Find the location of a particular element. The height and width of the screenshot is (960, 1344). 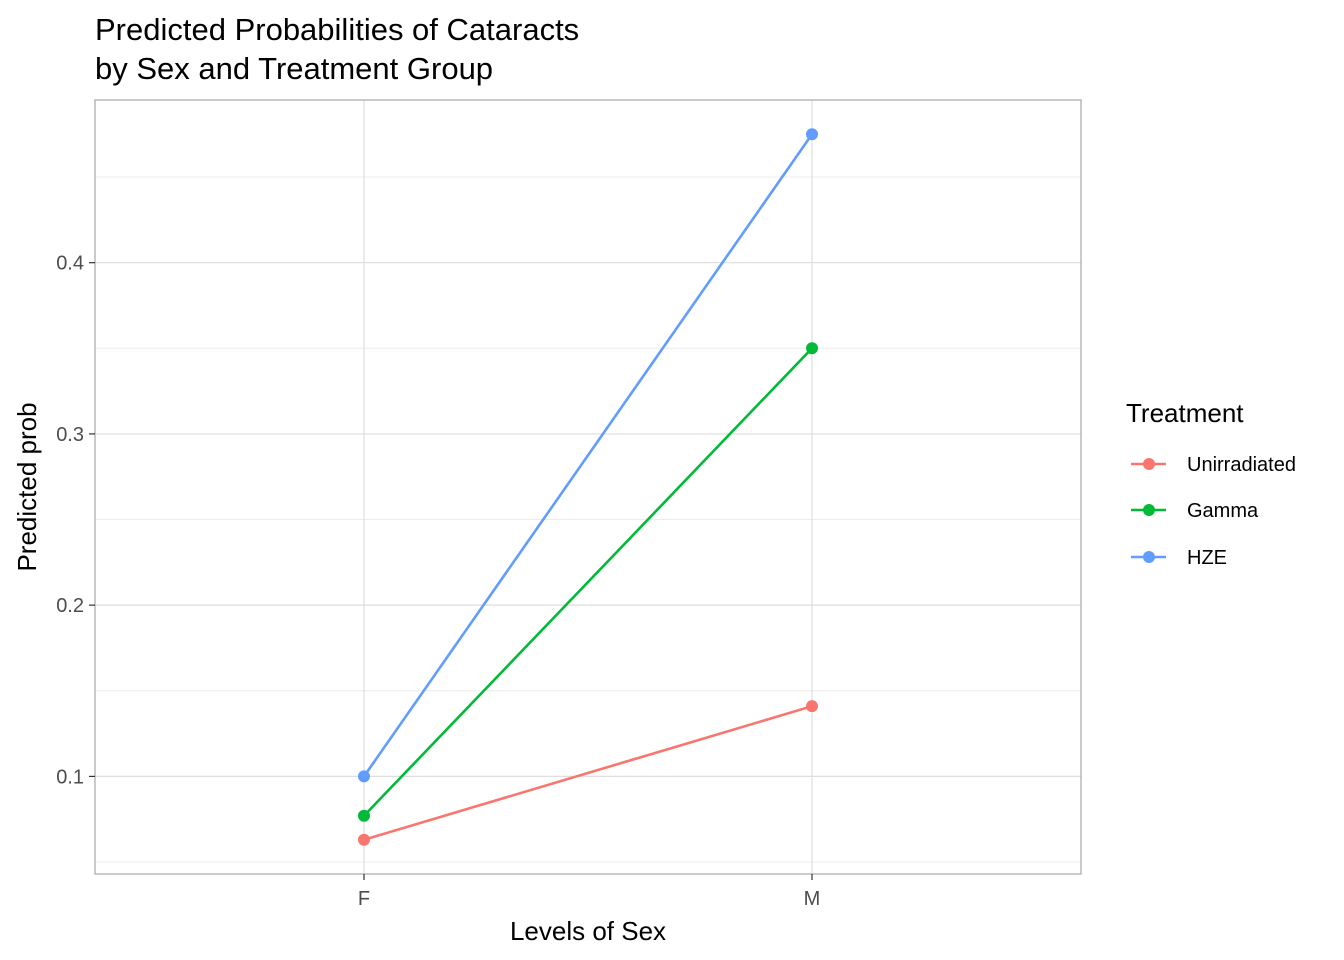

legend-key-point-hze is located at coordinates (1149, 557).